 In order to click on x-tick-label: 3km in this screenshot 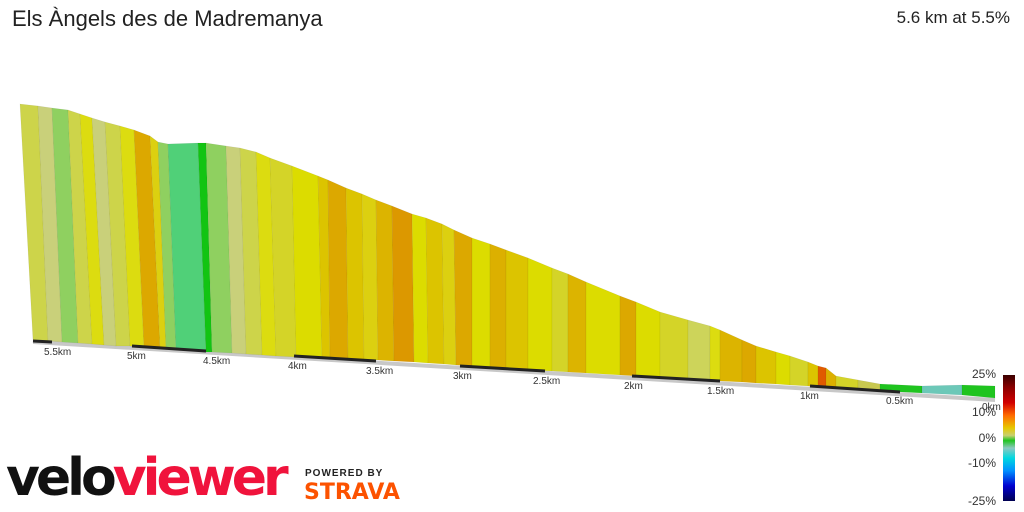, I will do `click(462, 376)`.